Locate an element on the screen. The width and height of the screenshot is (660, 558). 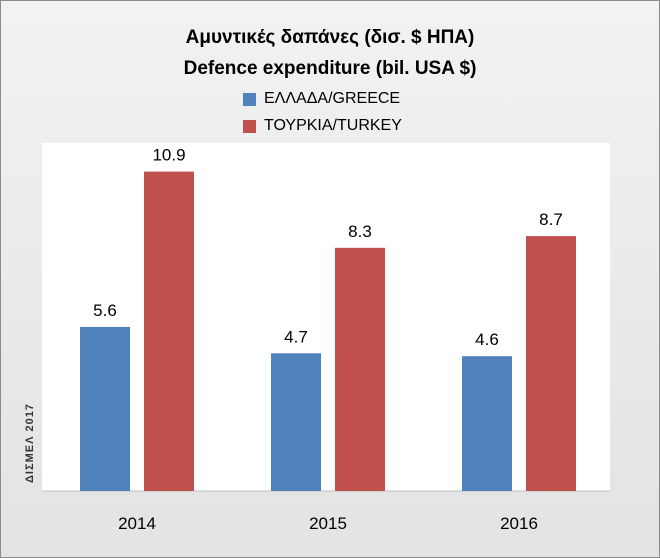
data-label-greece-2016: 4.6 is located at coordinates (487, 339).